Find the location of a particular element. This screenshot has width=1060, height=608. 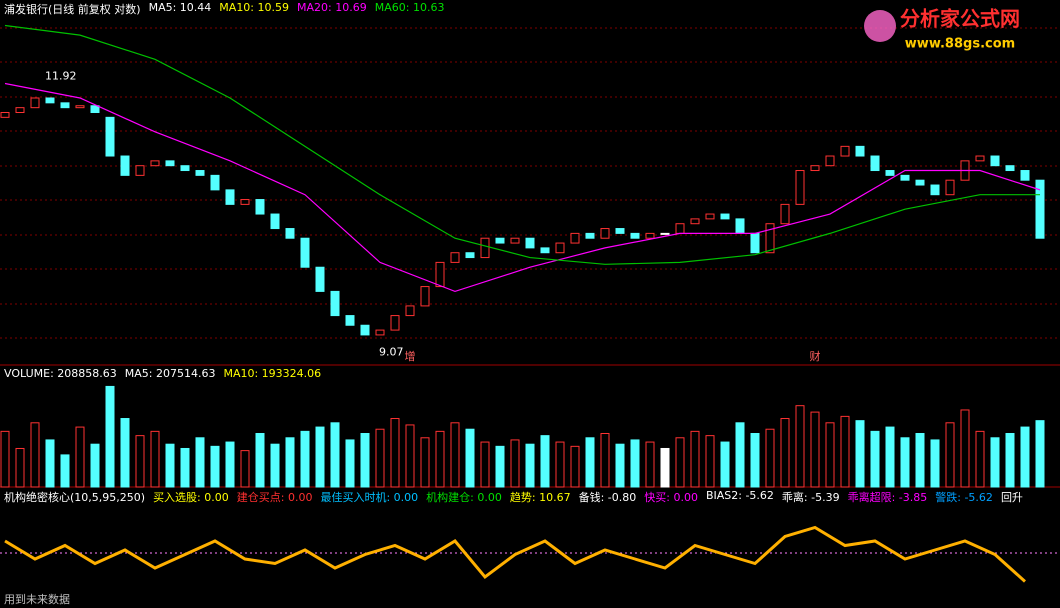

indicator-value: 快买: 0.00 is located at coordinates (671, 497).